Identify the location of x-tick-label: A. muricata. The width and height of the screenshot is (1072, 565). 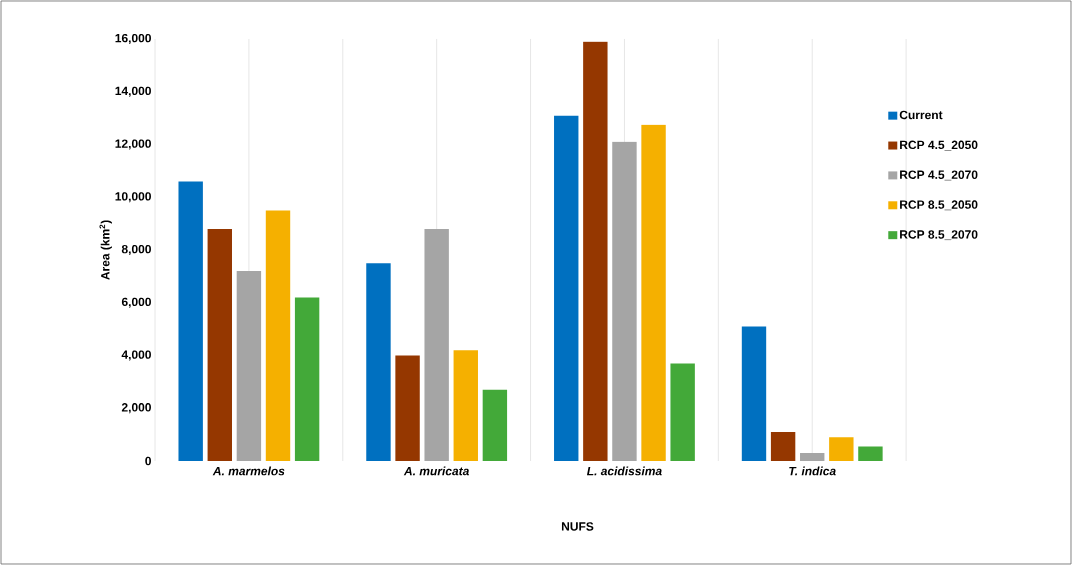
(436, 471).